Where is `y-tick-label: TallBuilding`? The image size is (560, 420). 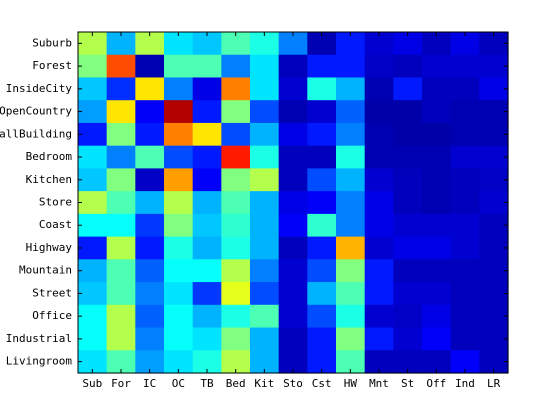
y-tick-label: TallBuilding is located at coordinates (36, 133).